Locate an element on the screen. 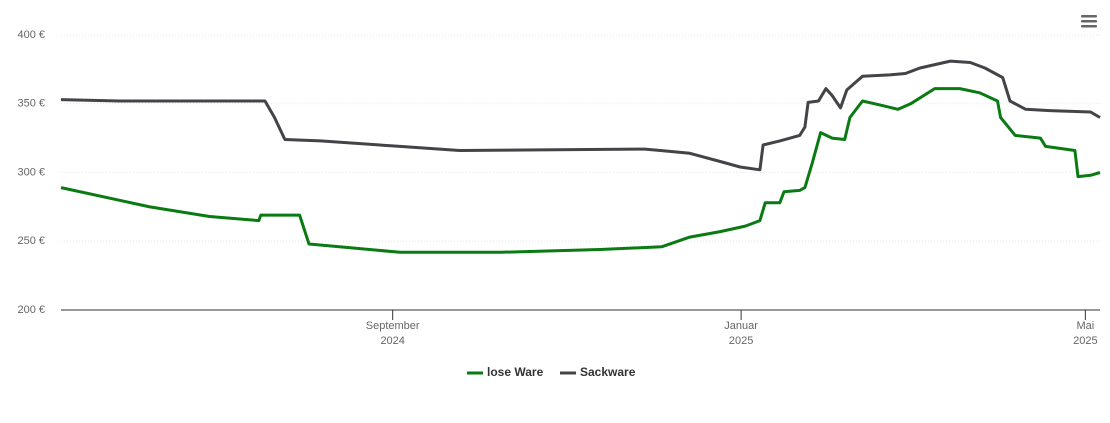 Image resolution: width=1110 pixels, height=423 pixels. y-tick-label: 400 € is located at coordinates (31, 35).